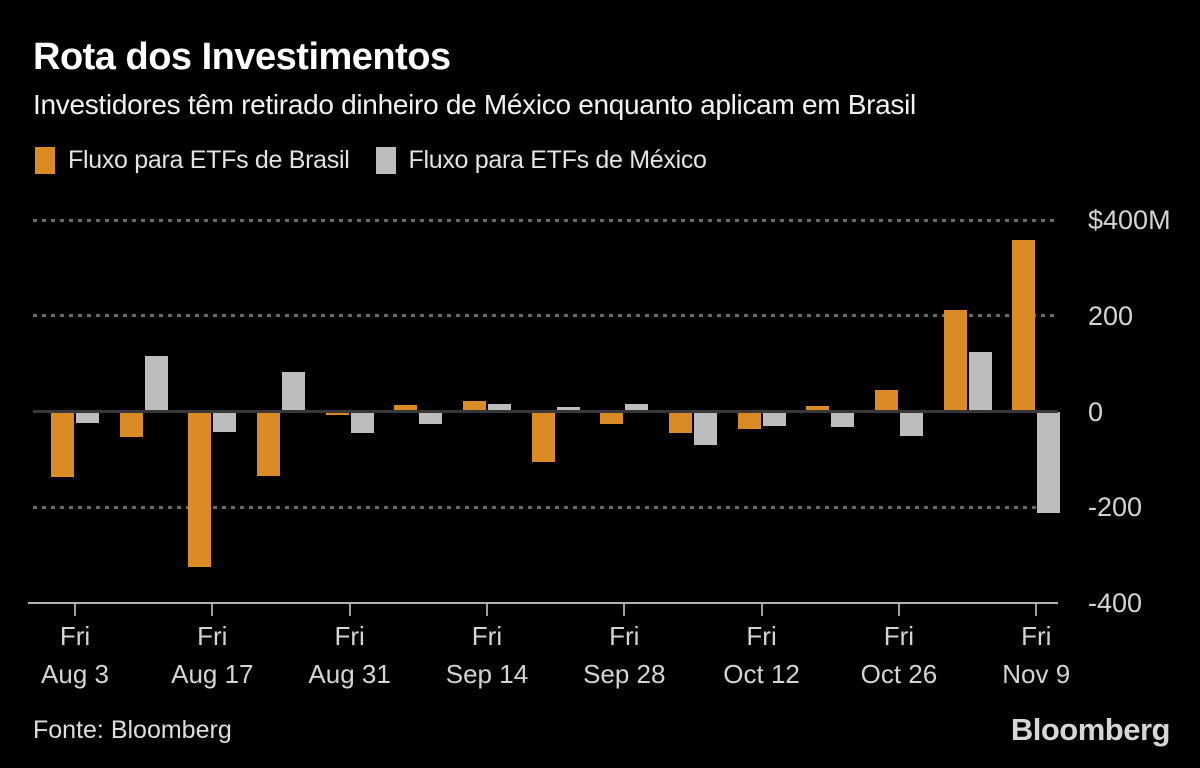 This screenshot has height=768, width=1200. Describe the element at coordinates (1115, 602) in the screenshot. I see `y-axis-label: -400` at that location.